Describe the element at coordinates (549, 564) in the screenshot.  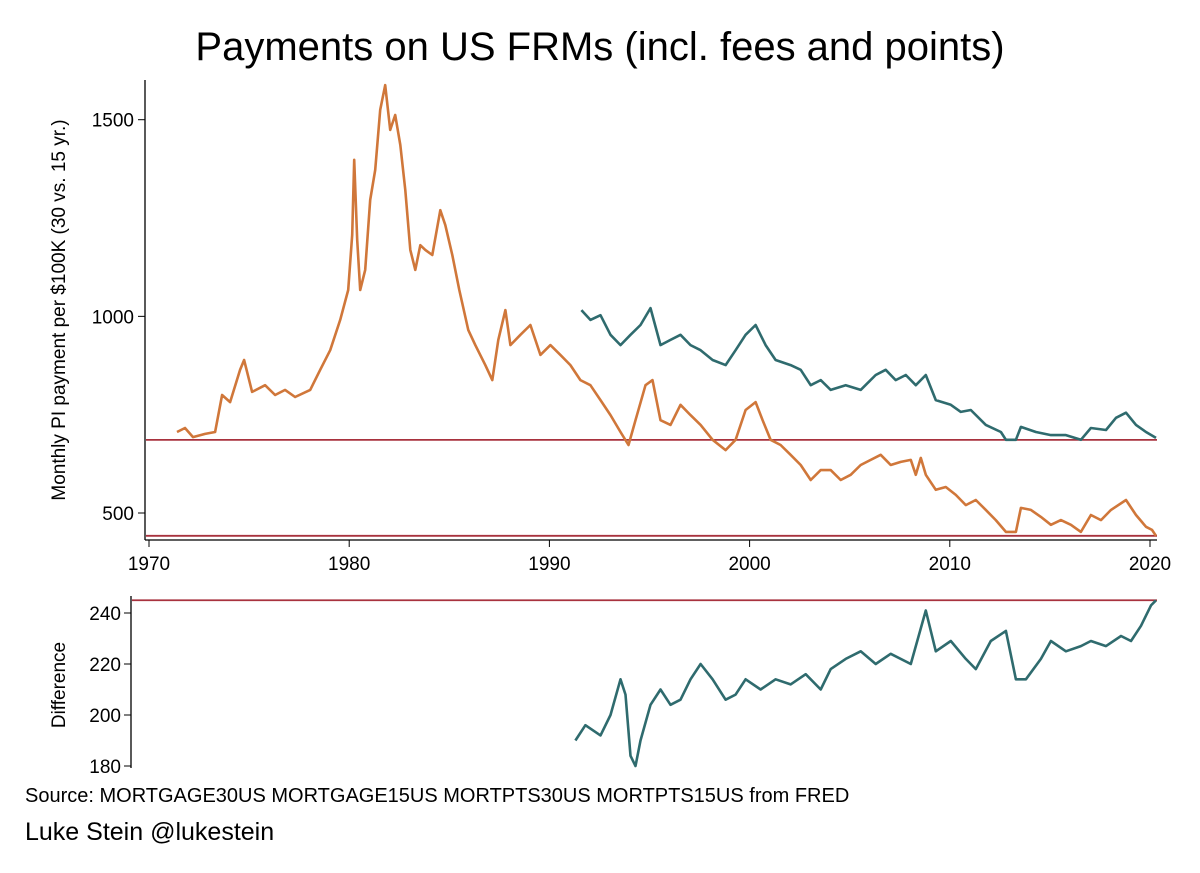
I see `x-tick-label: 1990` at that location.